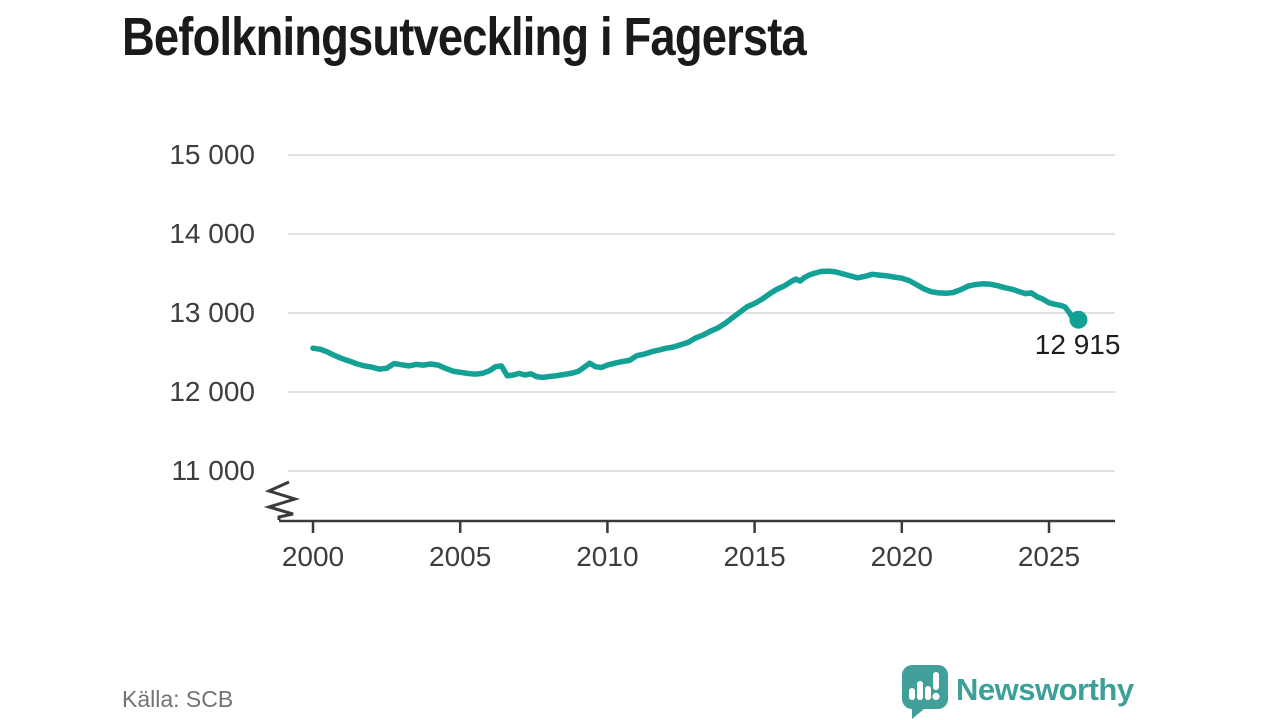 The image size is (1280, 720). I want to click on y-axis-break-icon, so click(282, 500).